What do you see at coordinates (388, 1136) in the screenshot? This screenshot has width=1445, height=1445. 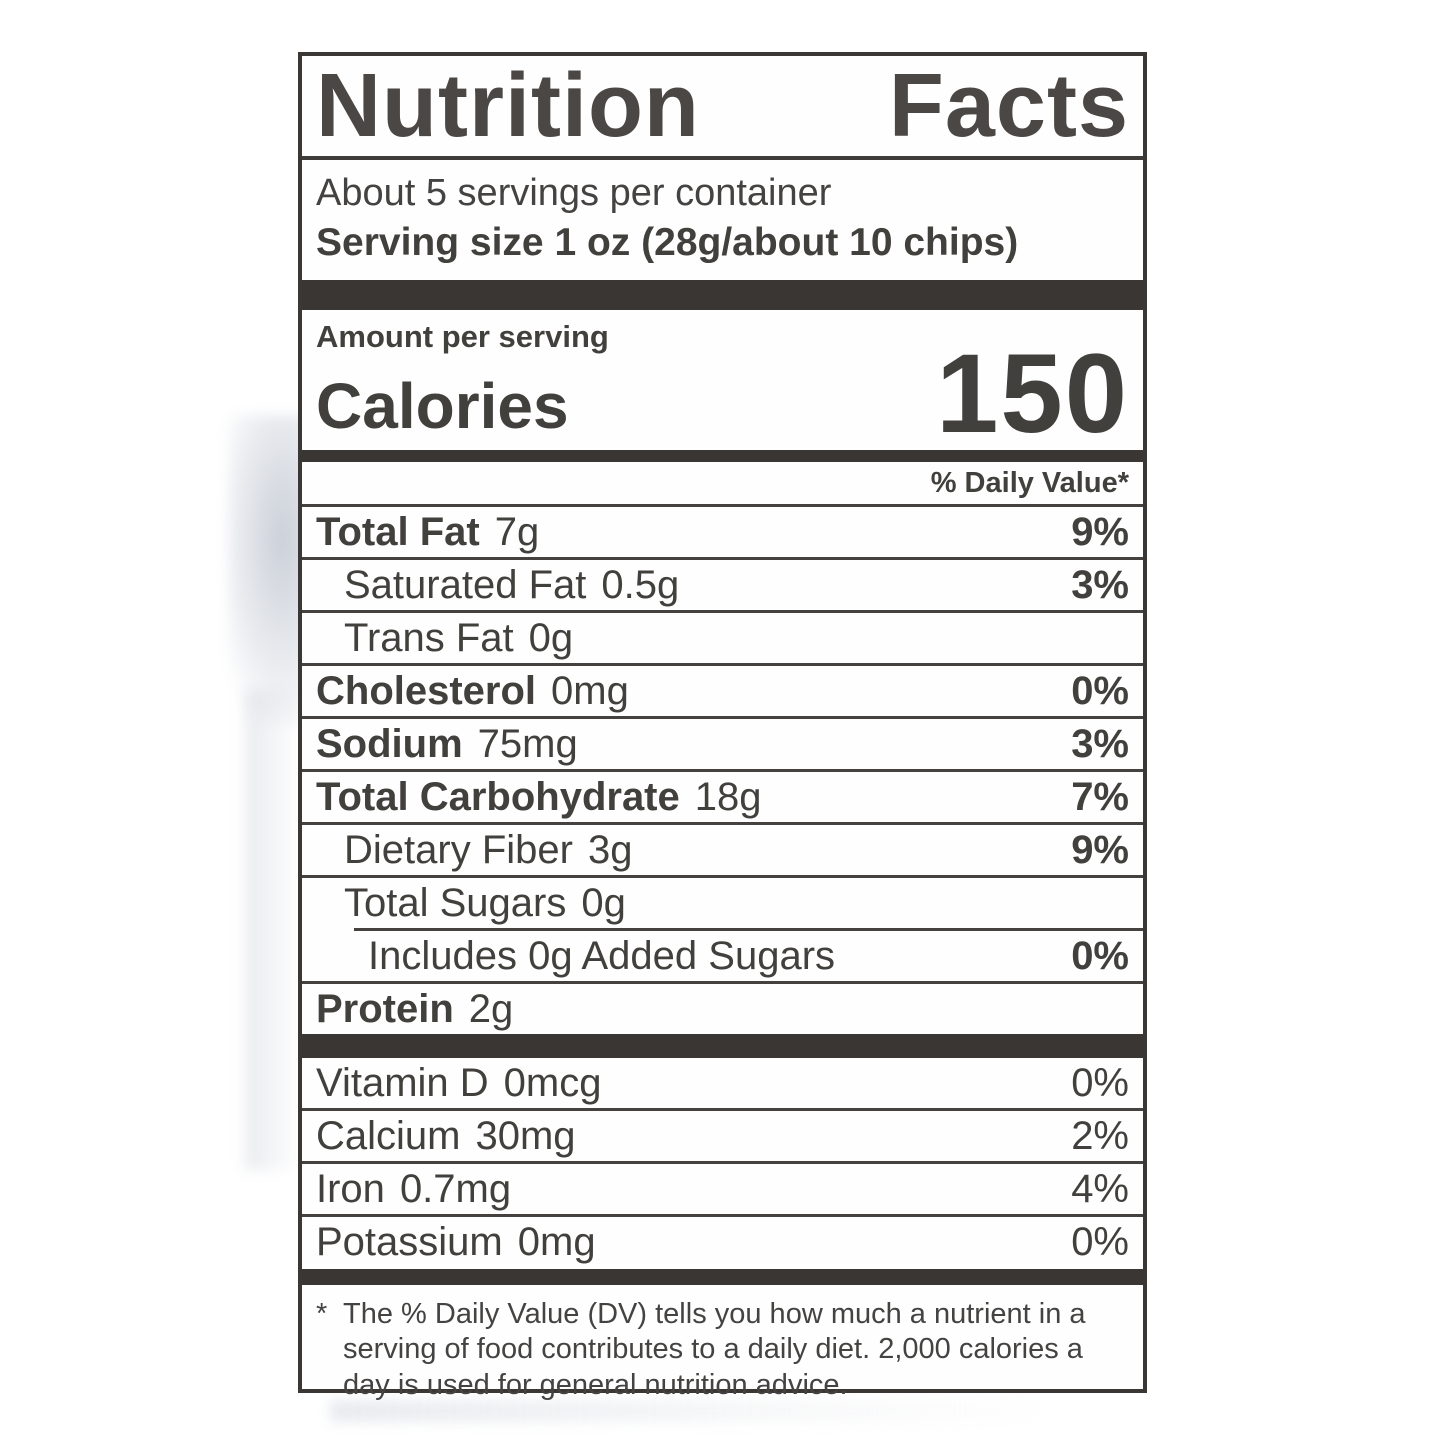 I see `nutrient-name: Calcium` at bounding box center [388, 1136].